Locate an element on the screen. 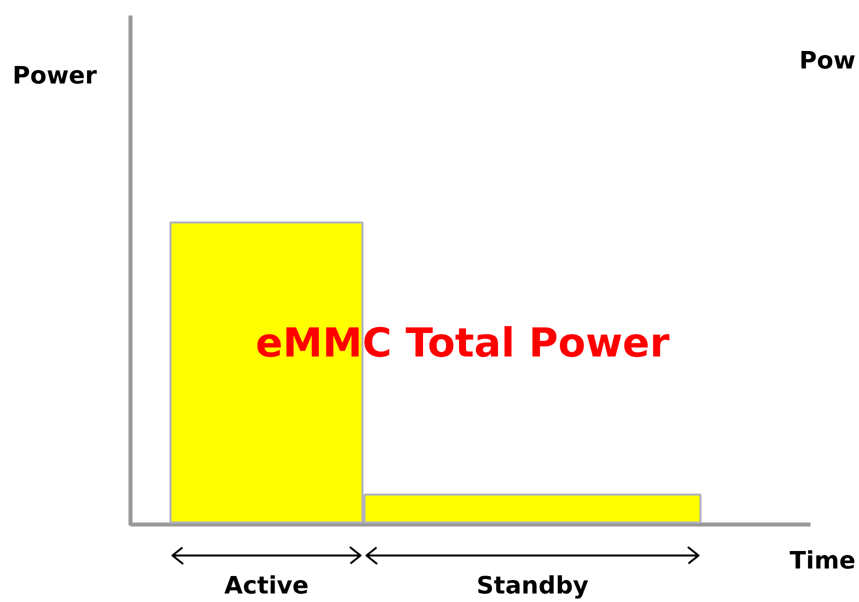 The width and height of the screenshot is (859, 602). text: Power is located at coordinates (55, 76).